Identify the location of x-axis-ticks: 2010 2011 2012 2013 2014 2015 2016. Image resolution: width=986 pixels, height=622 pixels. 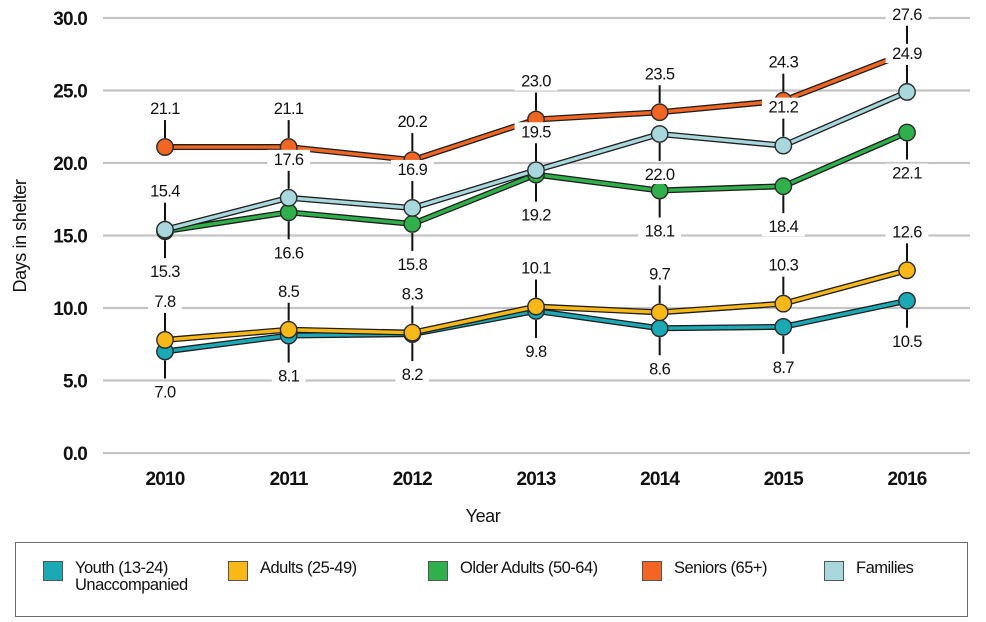
(536, 479).